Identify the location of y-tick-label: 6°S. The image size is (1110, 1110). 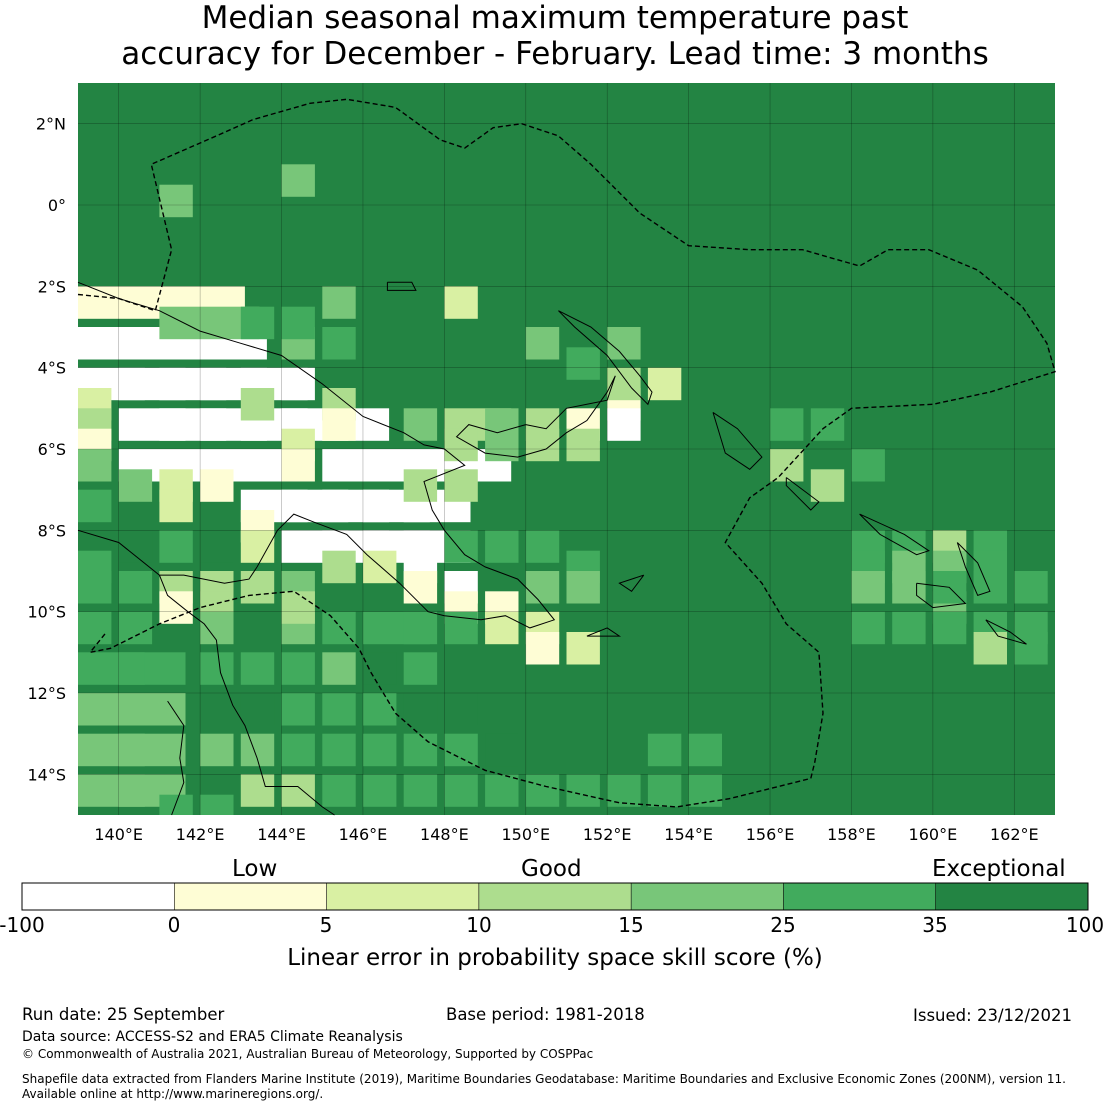
(52, 449).